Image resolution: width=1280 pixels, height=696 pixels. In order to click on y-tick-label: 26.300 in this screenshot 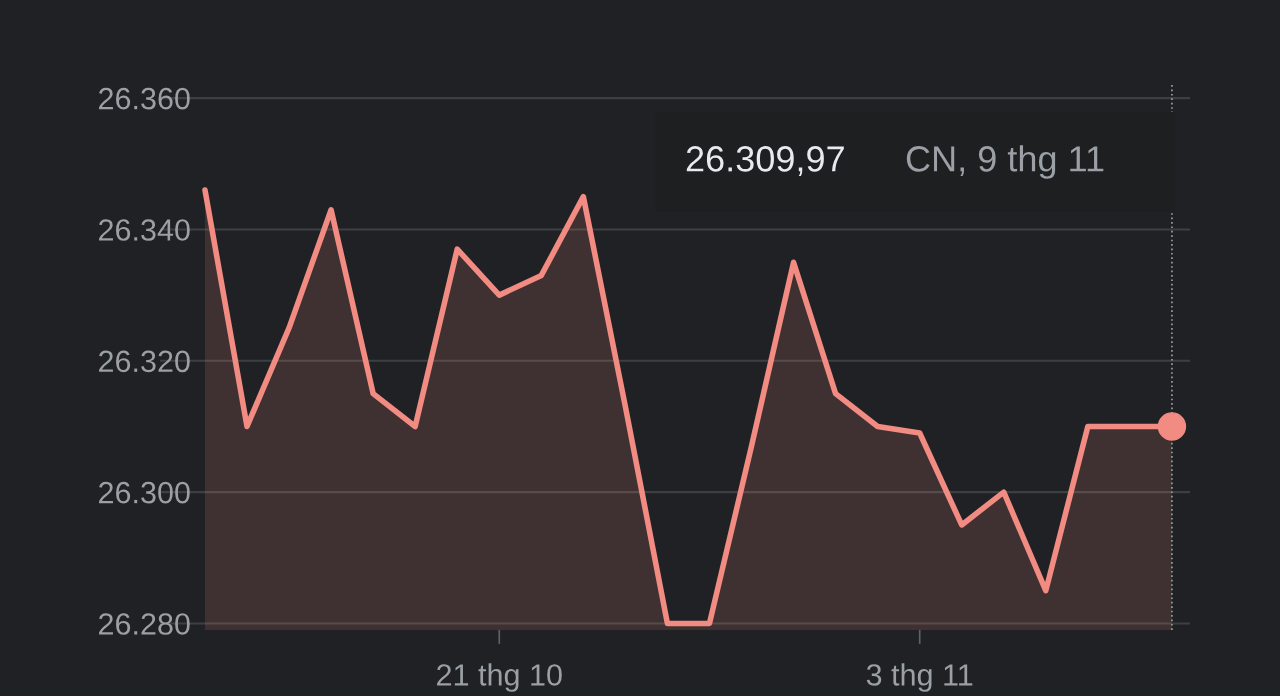, I will do `click(144, 492)`.